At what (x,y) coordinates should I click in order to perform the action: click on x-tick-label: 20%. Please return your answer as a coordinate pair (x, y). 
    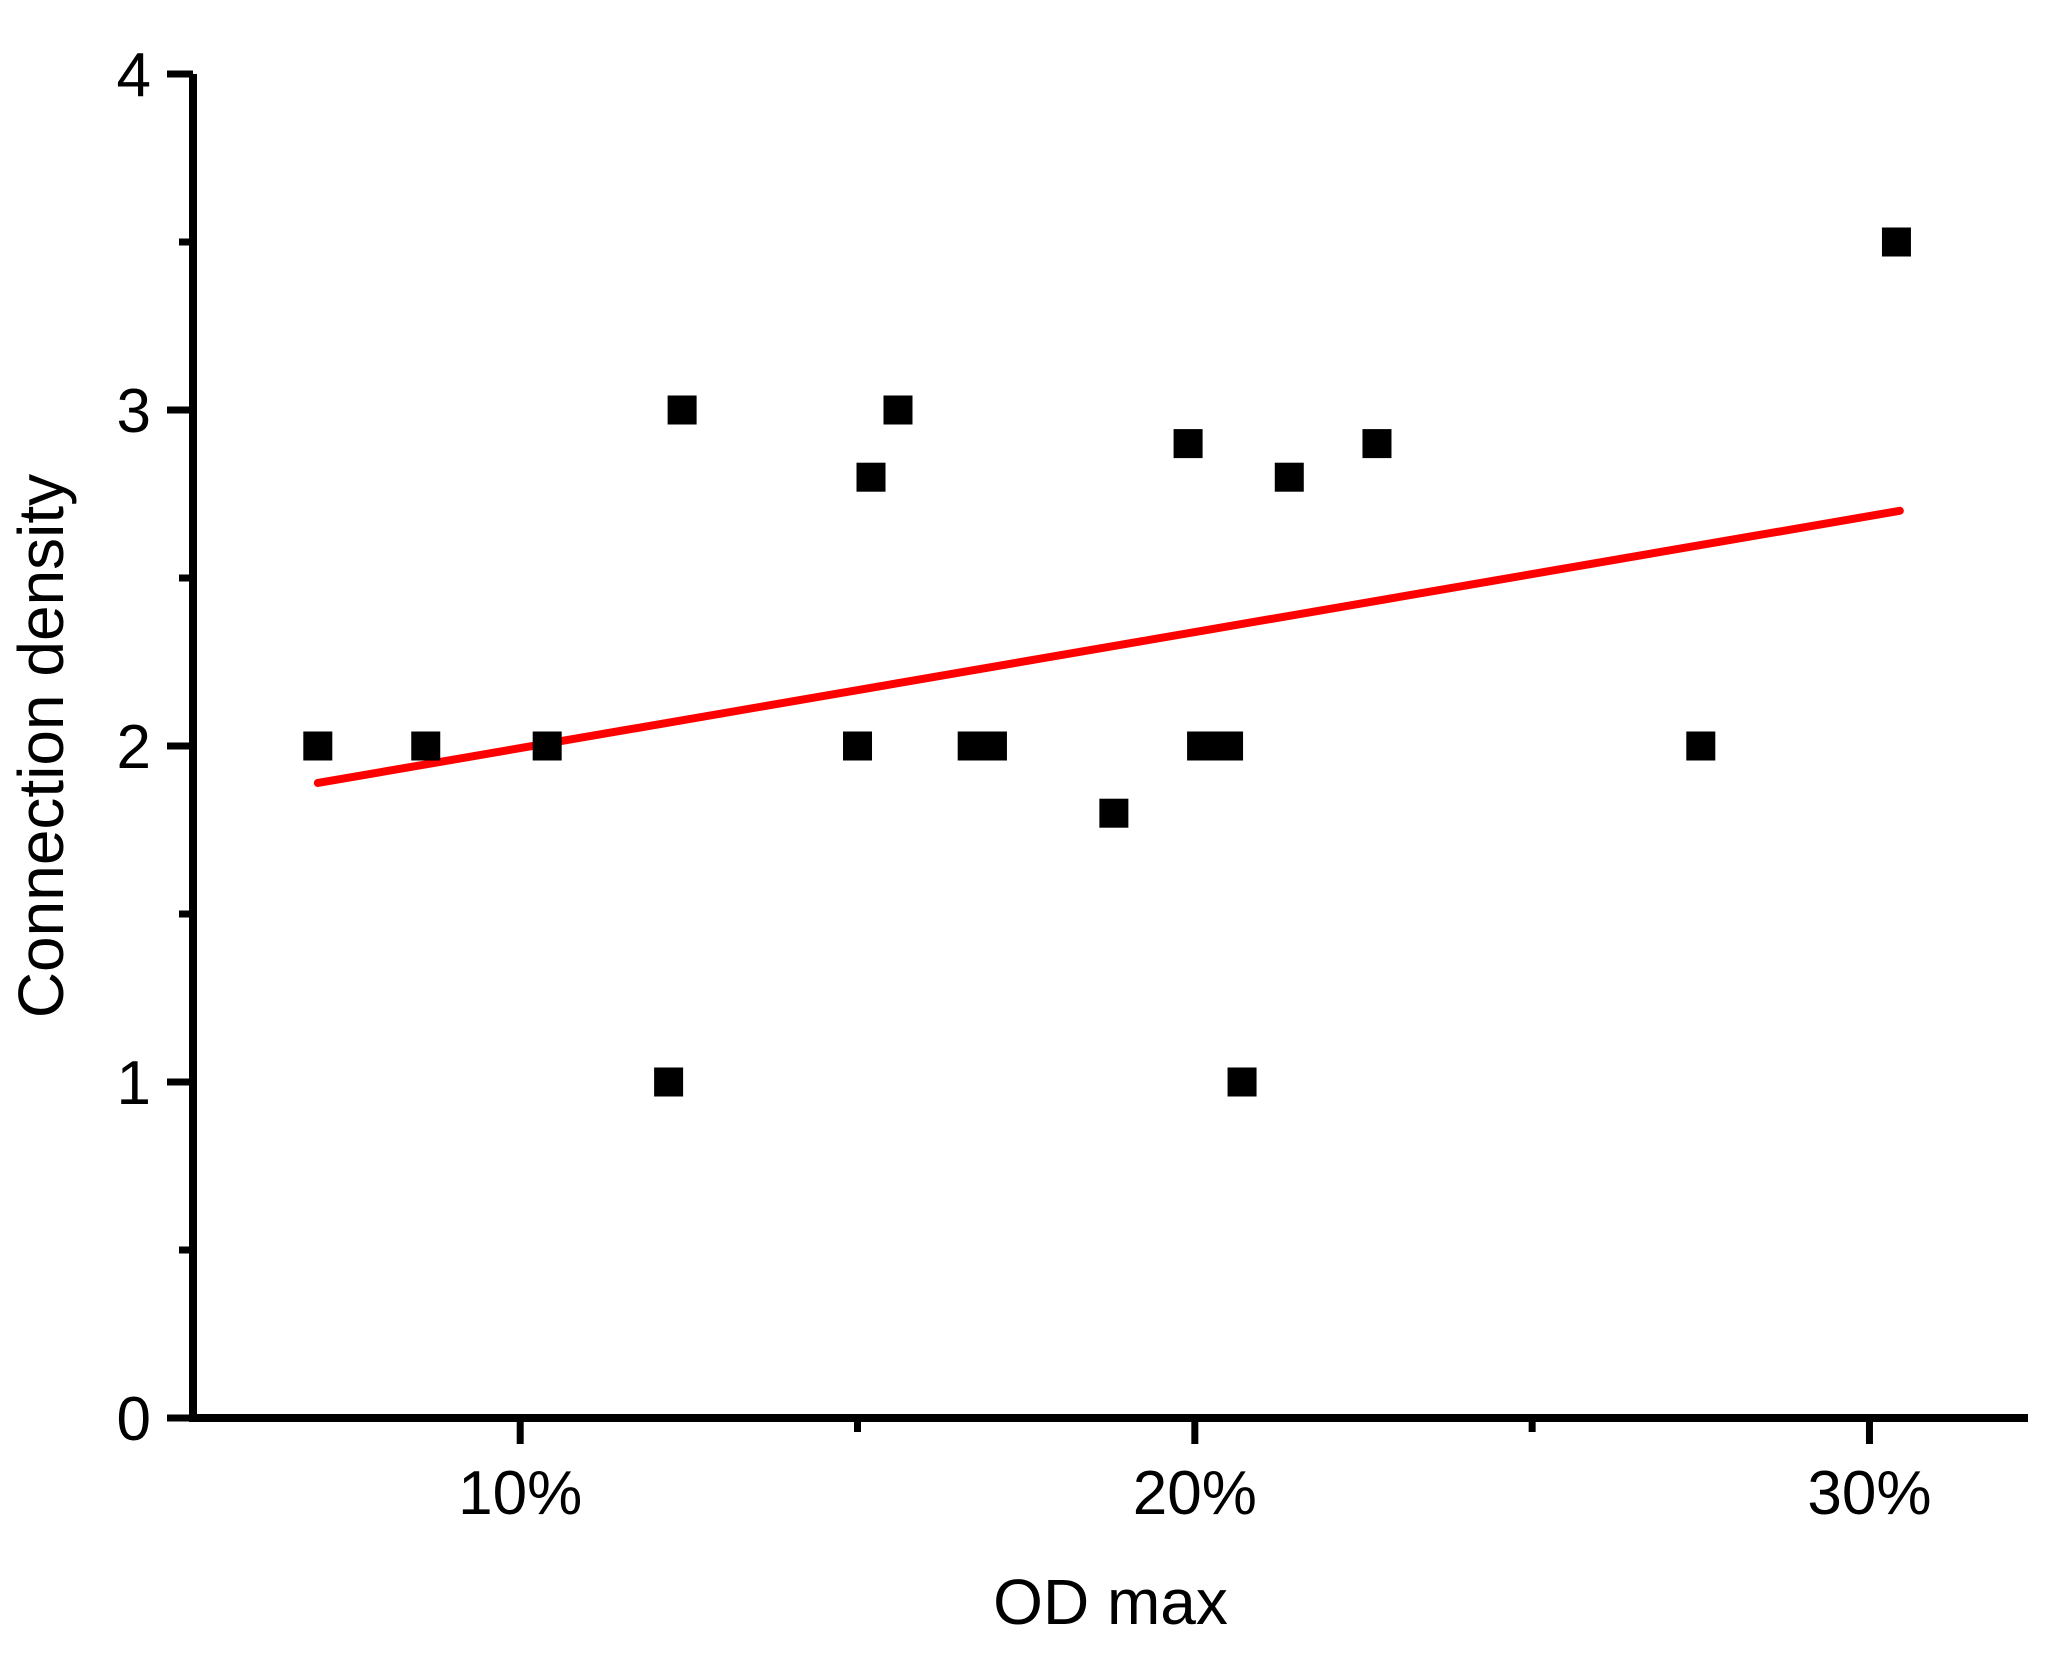
    Looking at the image, I should click on (1195, 1493).